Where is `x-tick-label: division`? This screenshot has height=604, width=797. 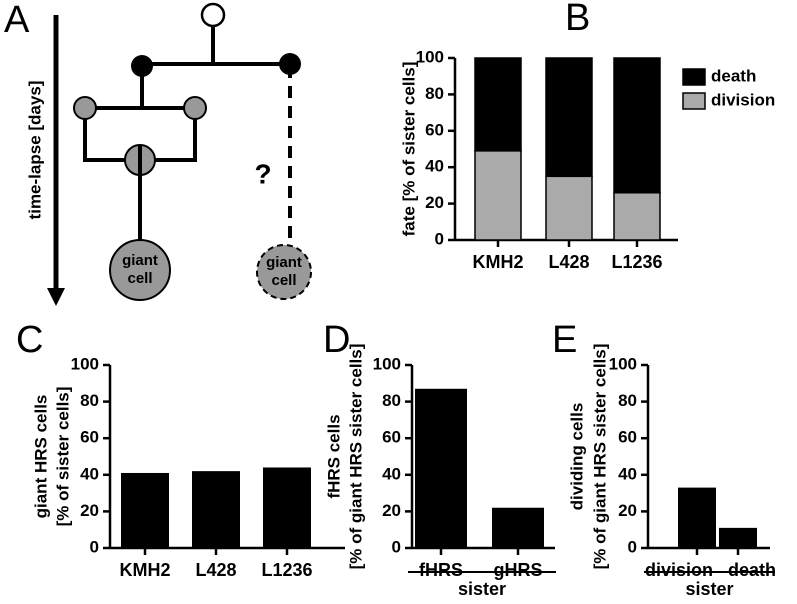 x-tick-label: division is located at coordinates (679, 570).